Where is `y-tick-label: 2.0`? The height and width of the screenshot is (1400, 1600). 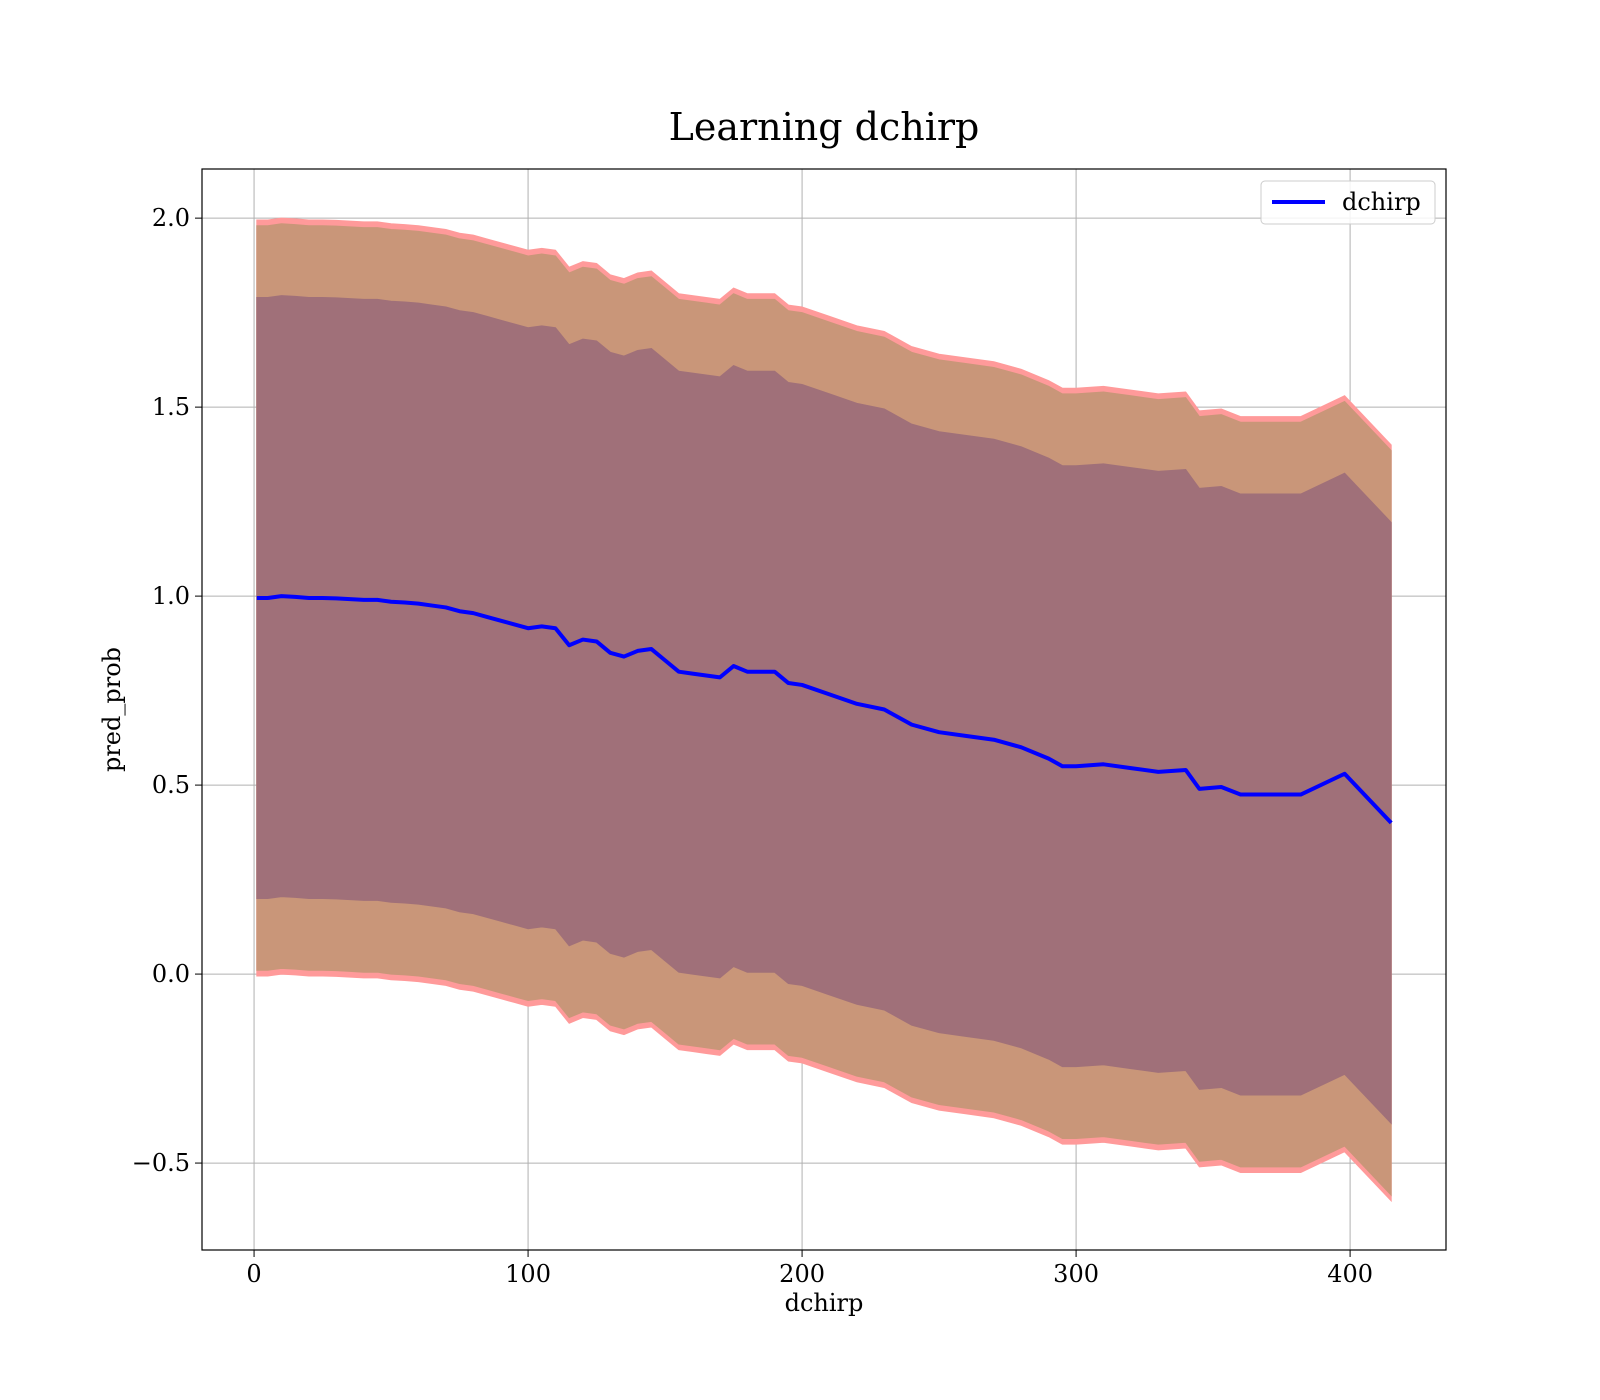
y-tick-label: 2.0 is located at coordinates (171, 218).